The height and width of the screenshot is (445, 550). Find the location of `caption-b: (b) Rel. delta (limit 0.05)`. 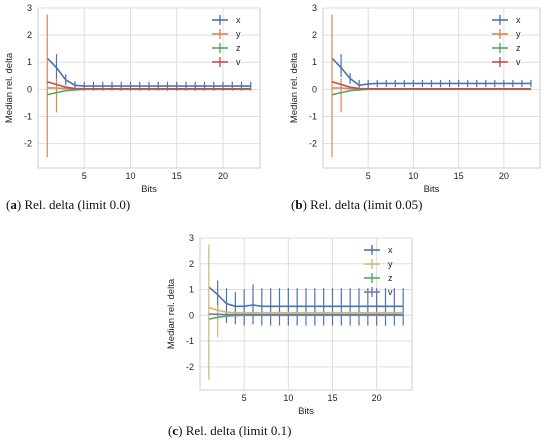

caption-b: (b) Rel. delta (limit 0.05) is located at coordinates (357, 204).